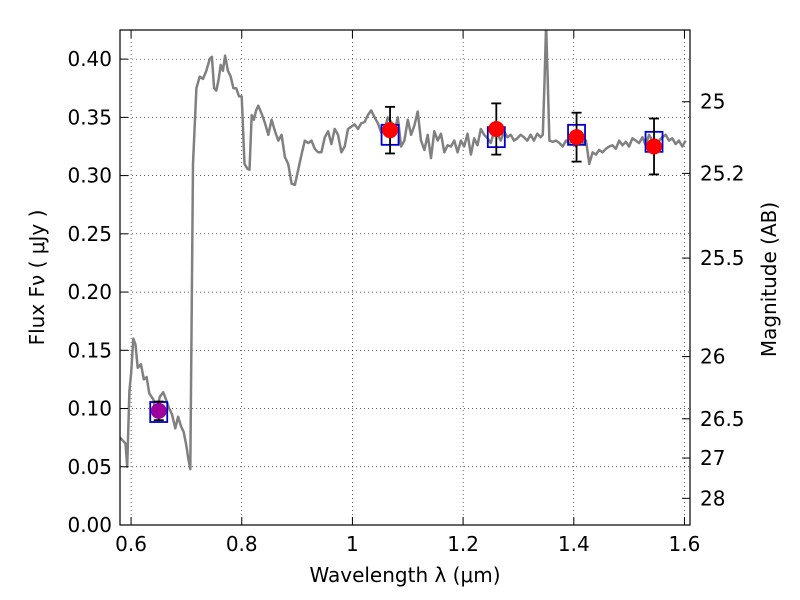 The height and width of the screenshot is (600, 800). I want to click on y-axis-label: Flux Fν ( μJy ), so click(37, 278).